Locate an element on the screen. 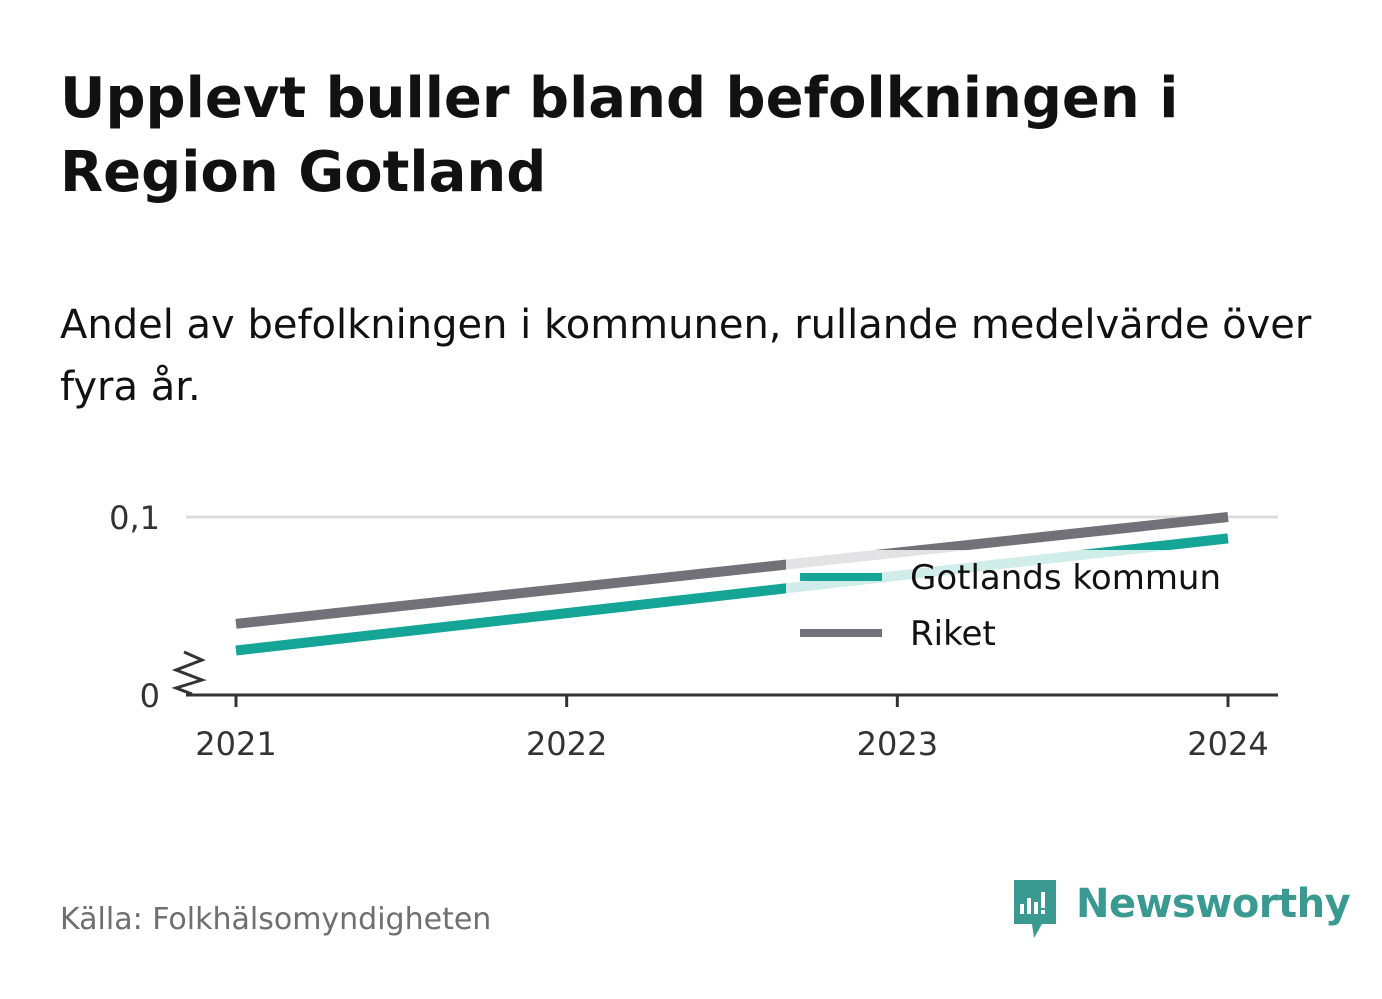  brand-name: Newsworthy is located at coordinates (1213, 904).